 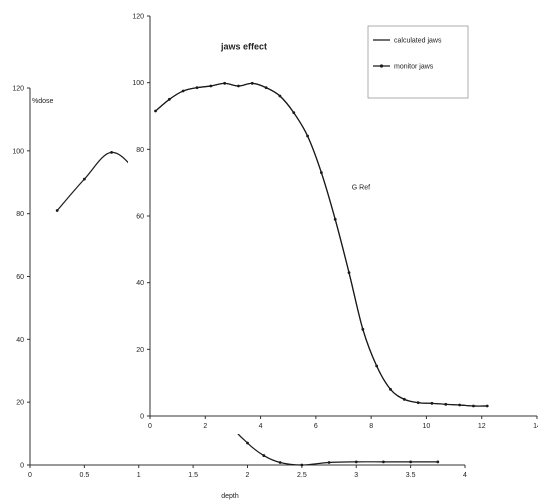 What do you see at coordinates (535, 426) in the screenshot?
I see `front-chart-x-tick-label: 14` at bounding box center [535, 426].